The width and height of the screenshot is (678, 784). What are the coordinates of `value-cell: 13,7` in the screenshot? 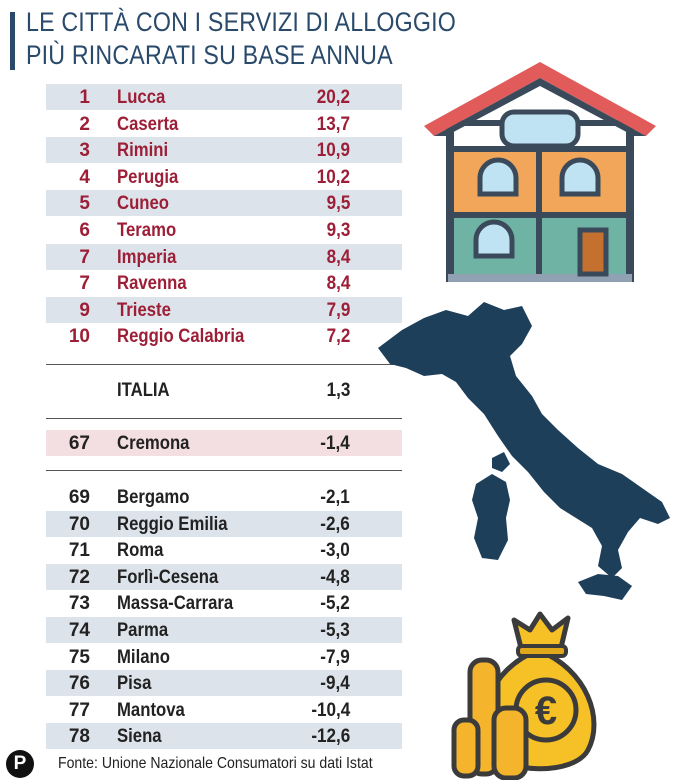 It's located at (333, 124).